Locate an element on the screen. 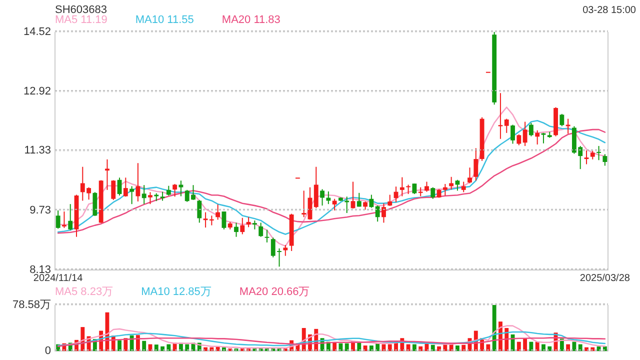  text: MA10 12.85万 is located at coordinates (176, 292).